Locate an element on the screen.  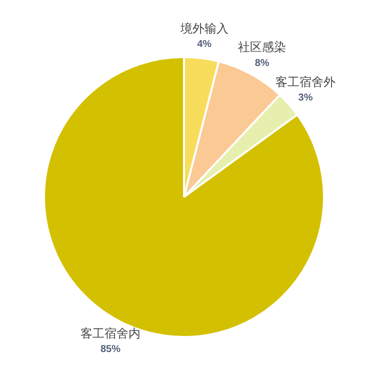
data-label: 4% is located at coordinates (204, 44).